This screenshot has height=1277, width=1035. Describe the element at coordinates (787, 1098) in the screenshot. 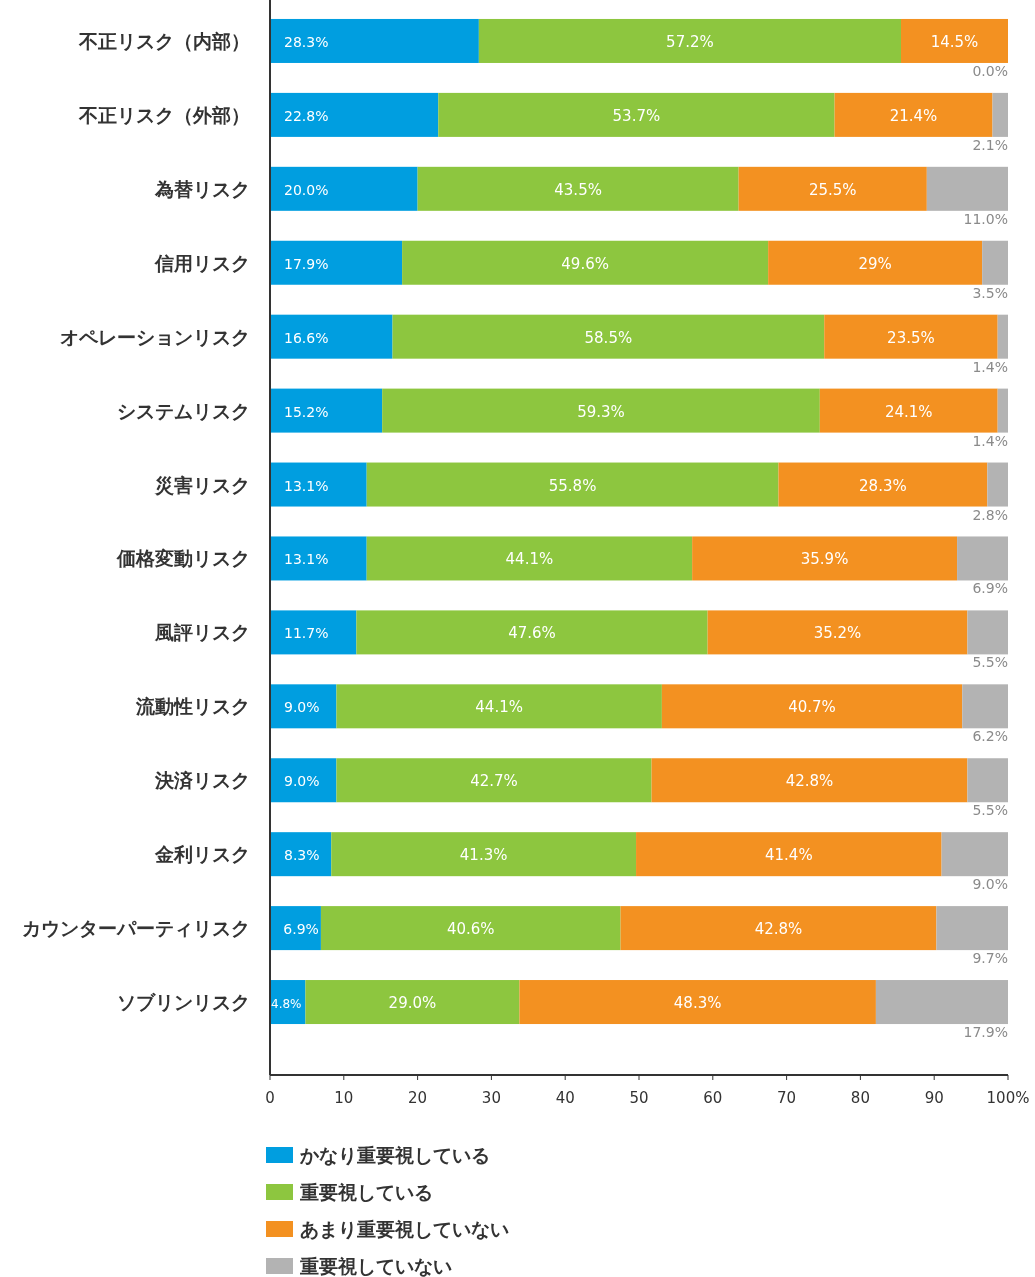

I see `x-tick-label: 70` at that location.